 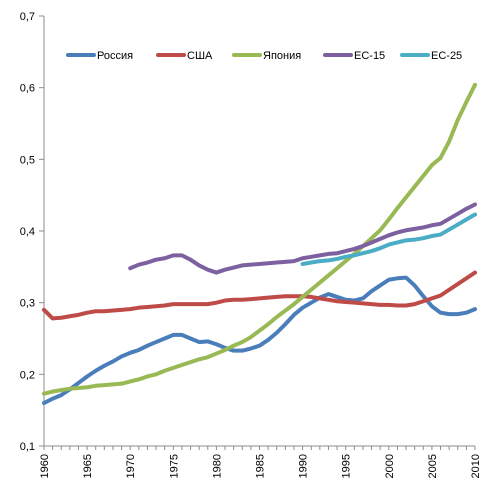 What do you see at coordinates (45, 466) in the screenshot?
I see `x-tick-label: 1960` at bounding box center [45, 466].